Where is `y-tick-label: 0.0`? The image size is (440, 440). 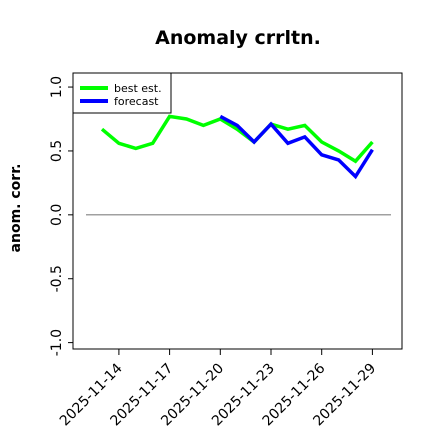 y-tick-label: 0.0 is located at coordinates (57, 215).